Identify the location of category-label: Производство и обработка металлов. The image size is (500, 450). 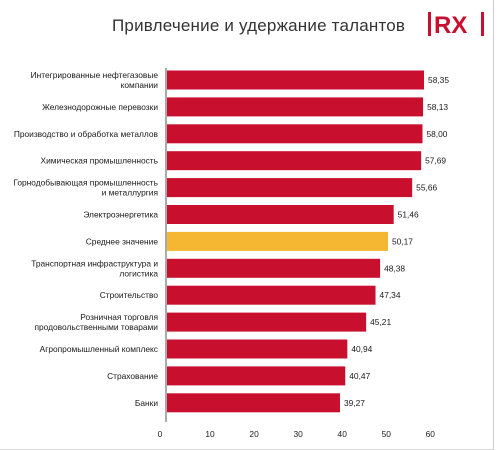
(86, 134).